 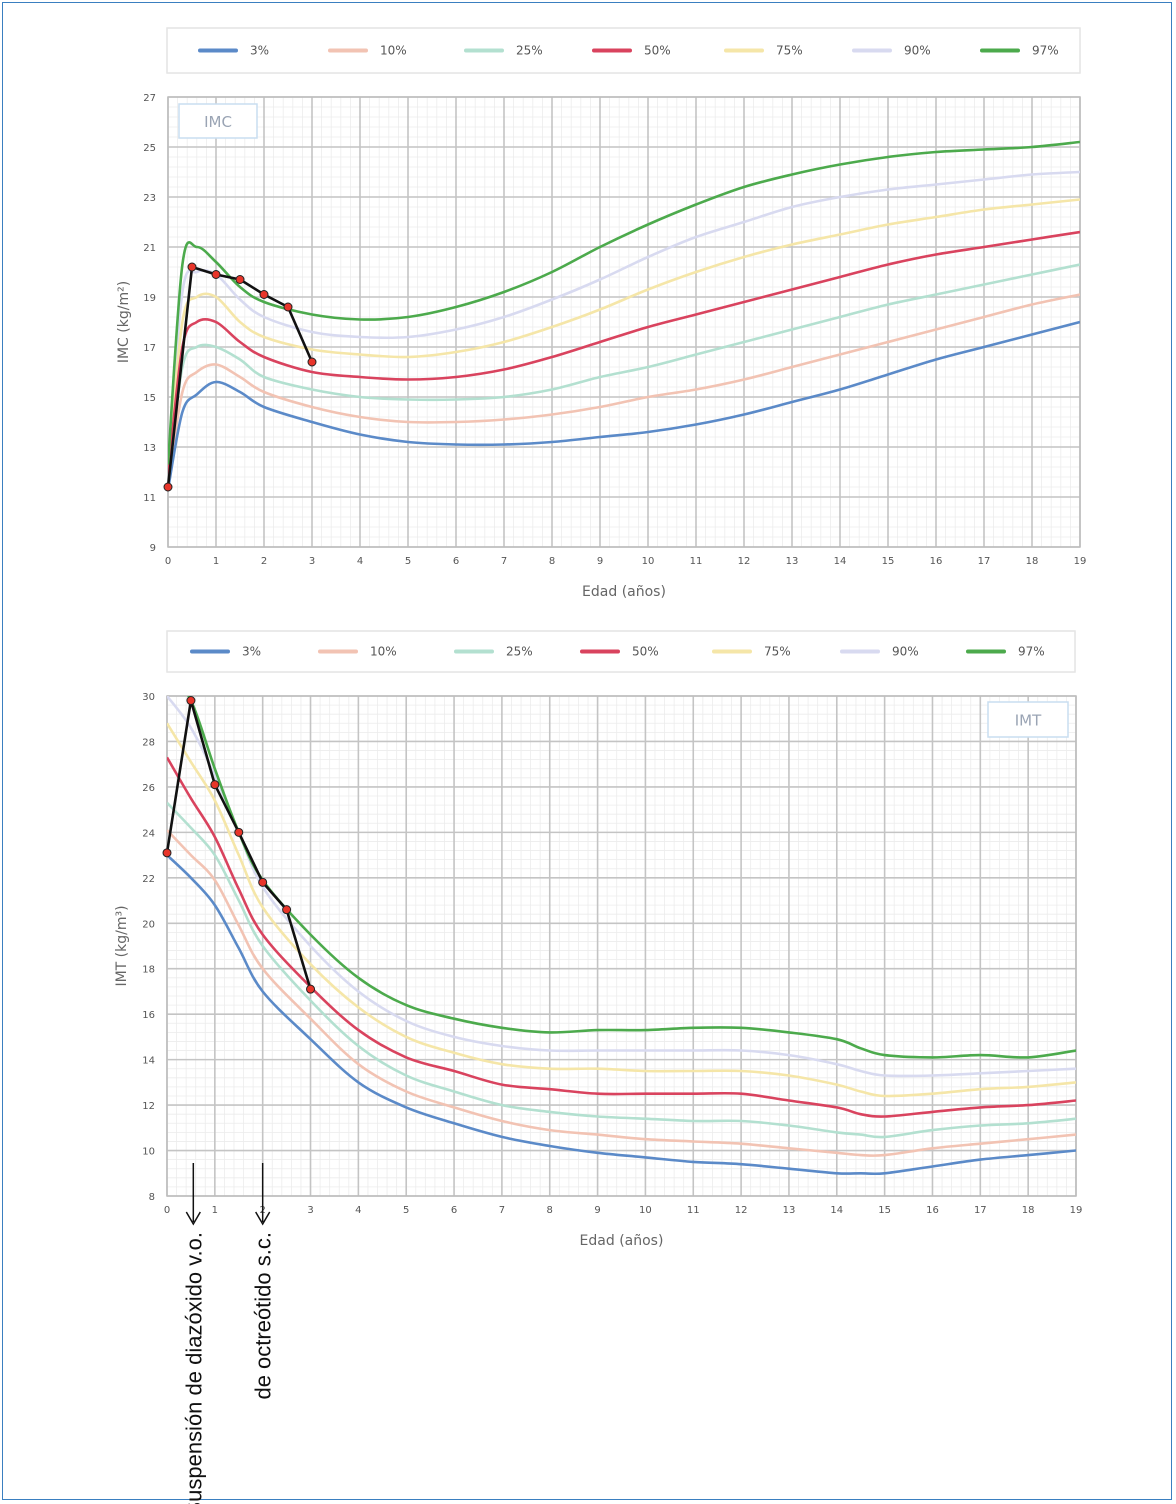 I want to click on x-tick-label: 2, so click(x=264, y=561).